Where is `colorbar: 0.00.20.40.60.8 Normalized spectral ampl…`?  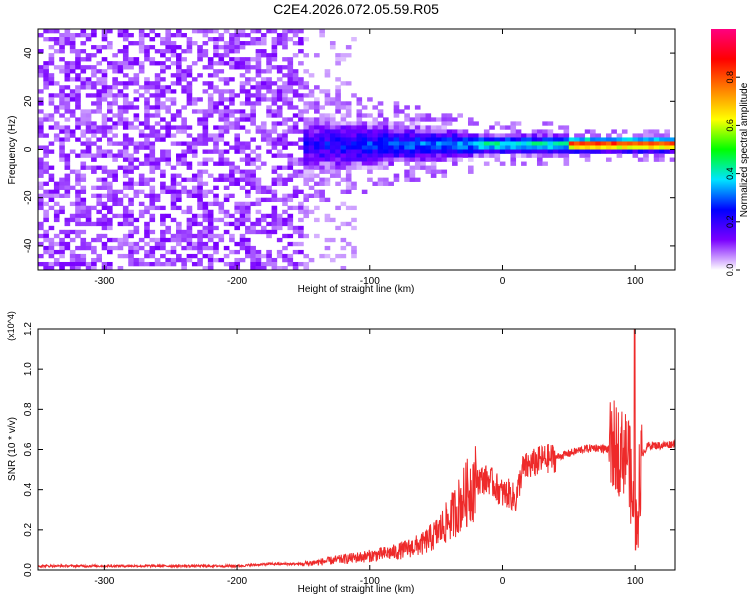 colorbar: 0.00.20.40.60.8 Normalized spectral ampl… is located at coordinates (730, 152).